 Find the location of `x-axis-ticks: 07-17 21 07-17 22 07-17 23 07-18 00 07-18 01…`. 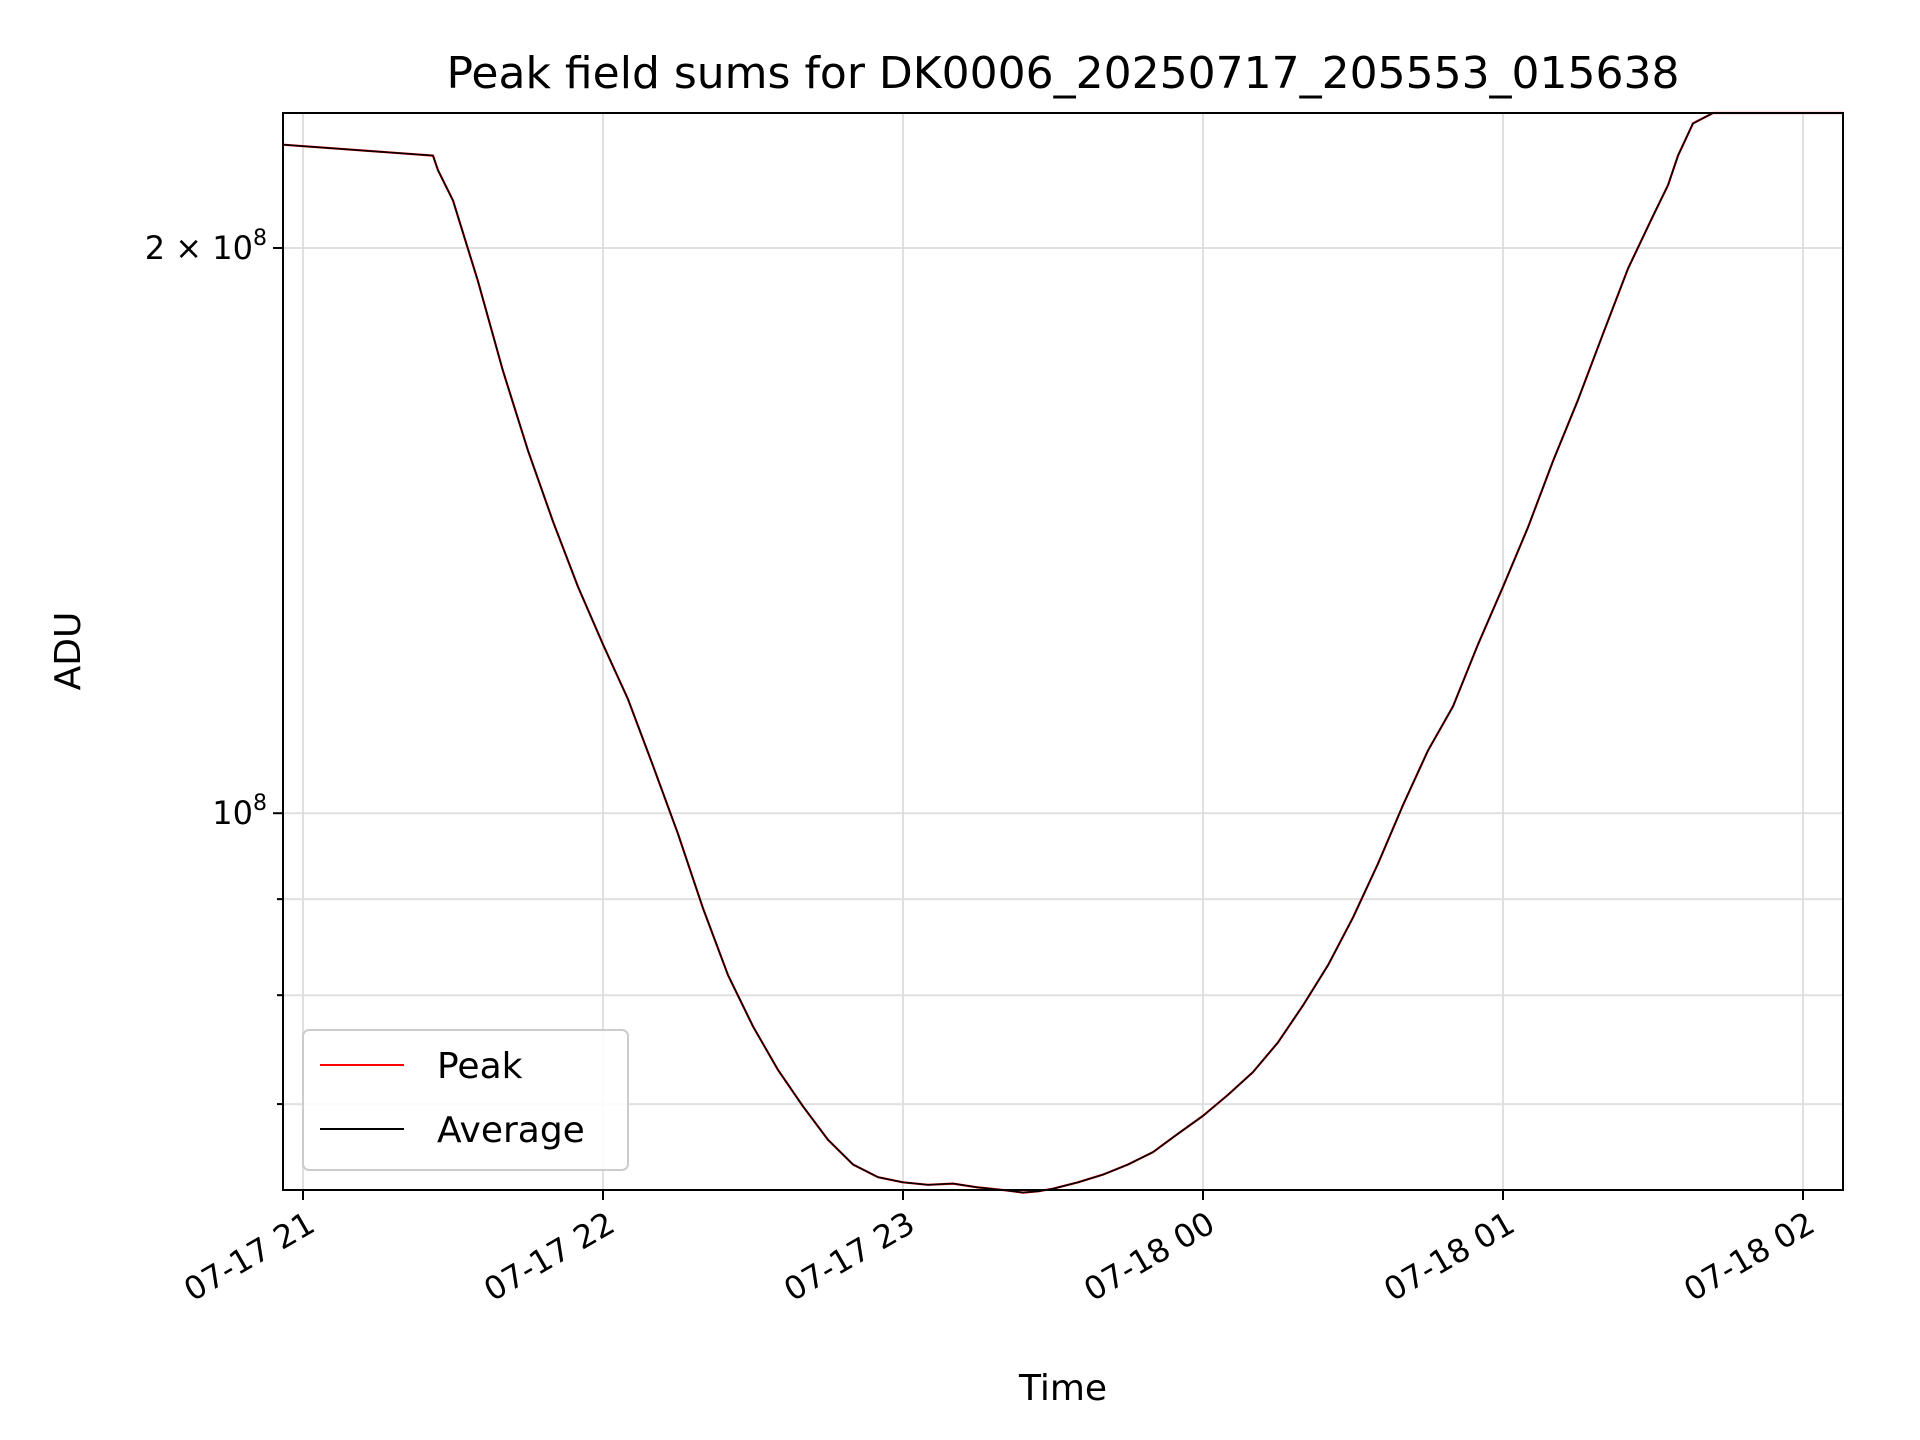

x-axis-ticks: 07-17 21 07-17 22 07-17 23 07-18 00 07-18 01… is located at coordinates (999, 1249).